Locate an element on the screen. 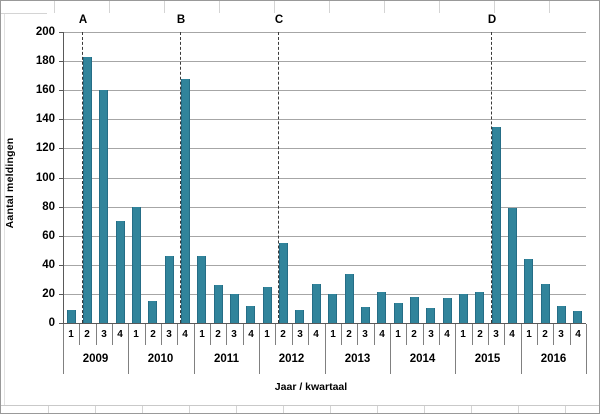  y-axis-line is located at coordinates (63, 177).